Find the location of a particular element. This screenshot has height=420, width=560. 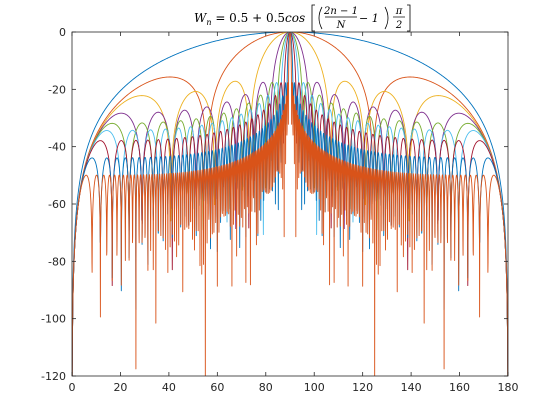

title-paren-right is located at coordinates (386, 18).